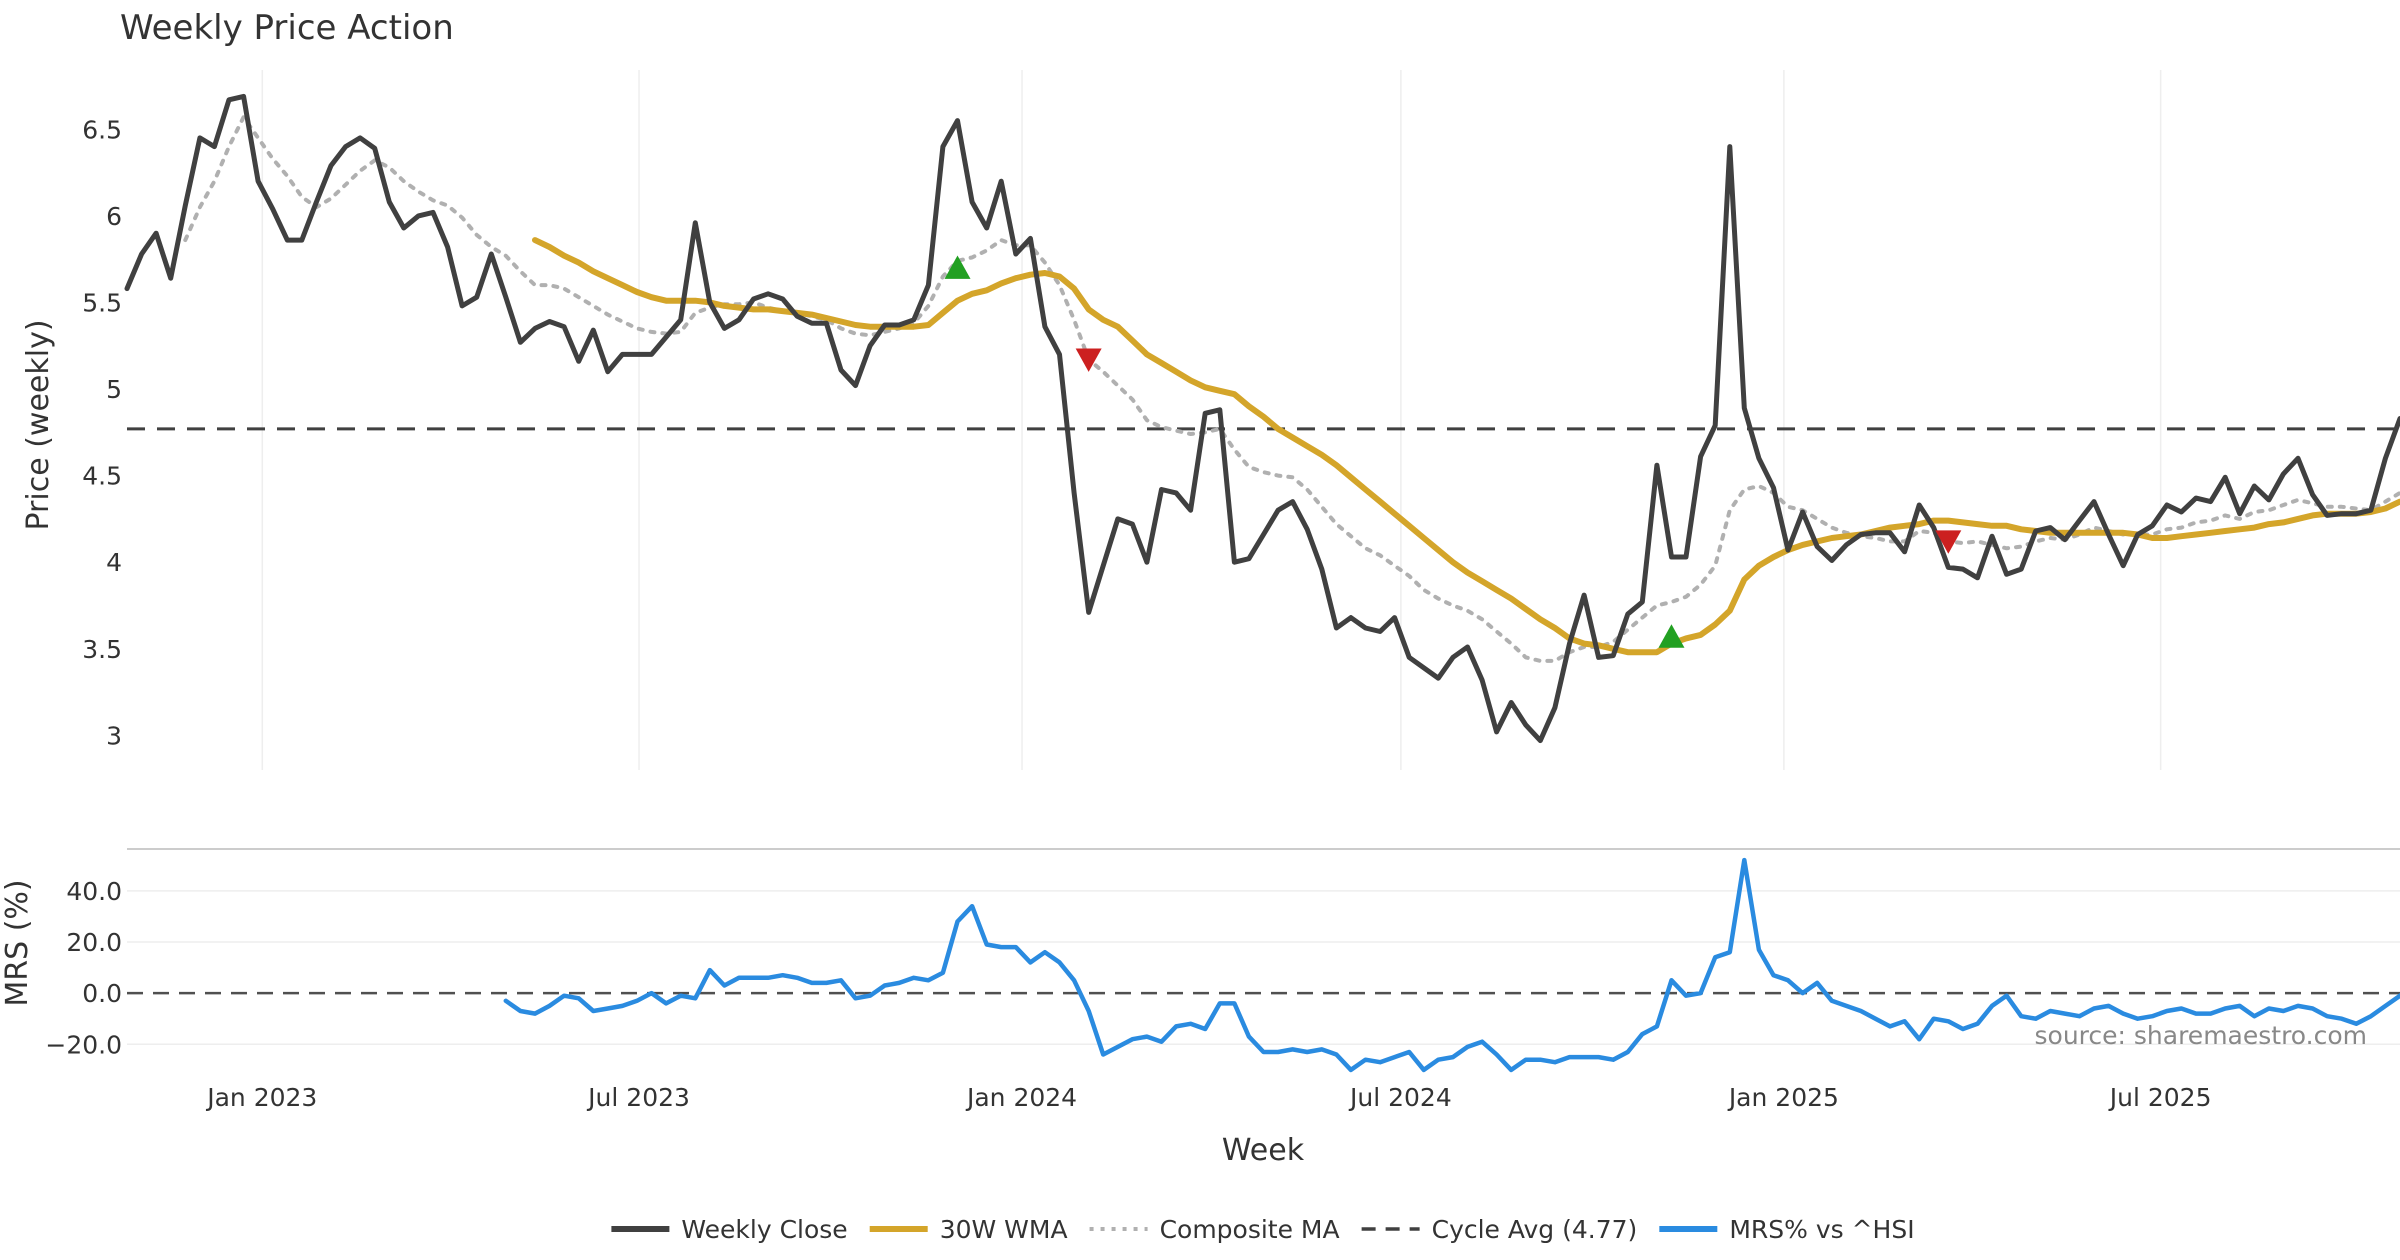 The width and height of the screenshot is (2400, 1260). What do you see at coordinates (1004, 1229) in the screenshot?
I see `legend-label: 30W WMA` at bounding box center [1004, 1229].